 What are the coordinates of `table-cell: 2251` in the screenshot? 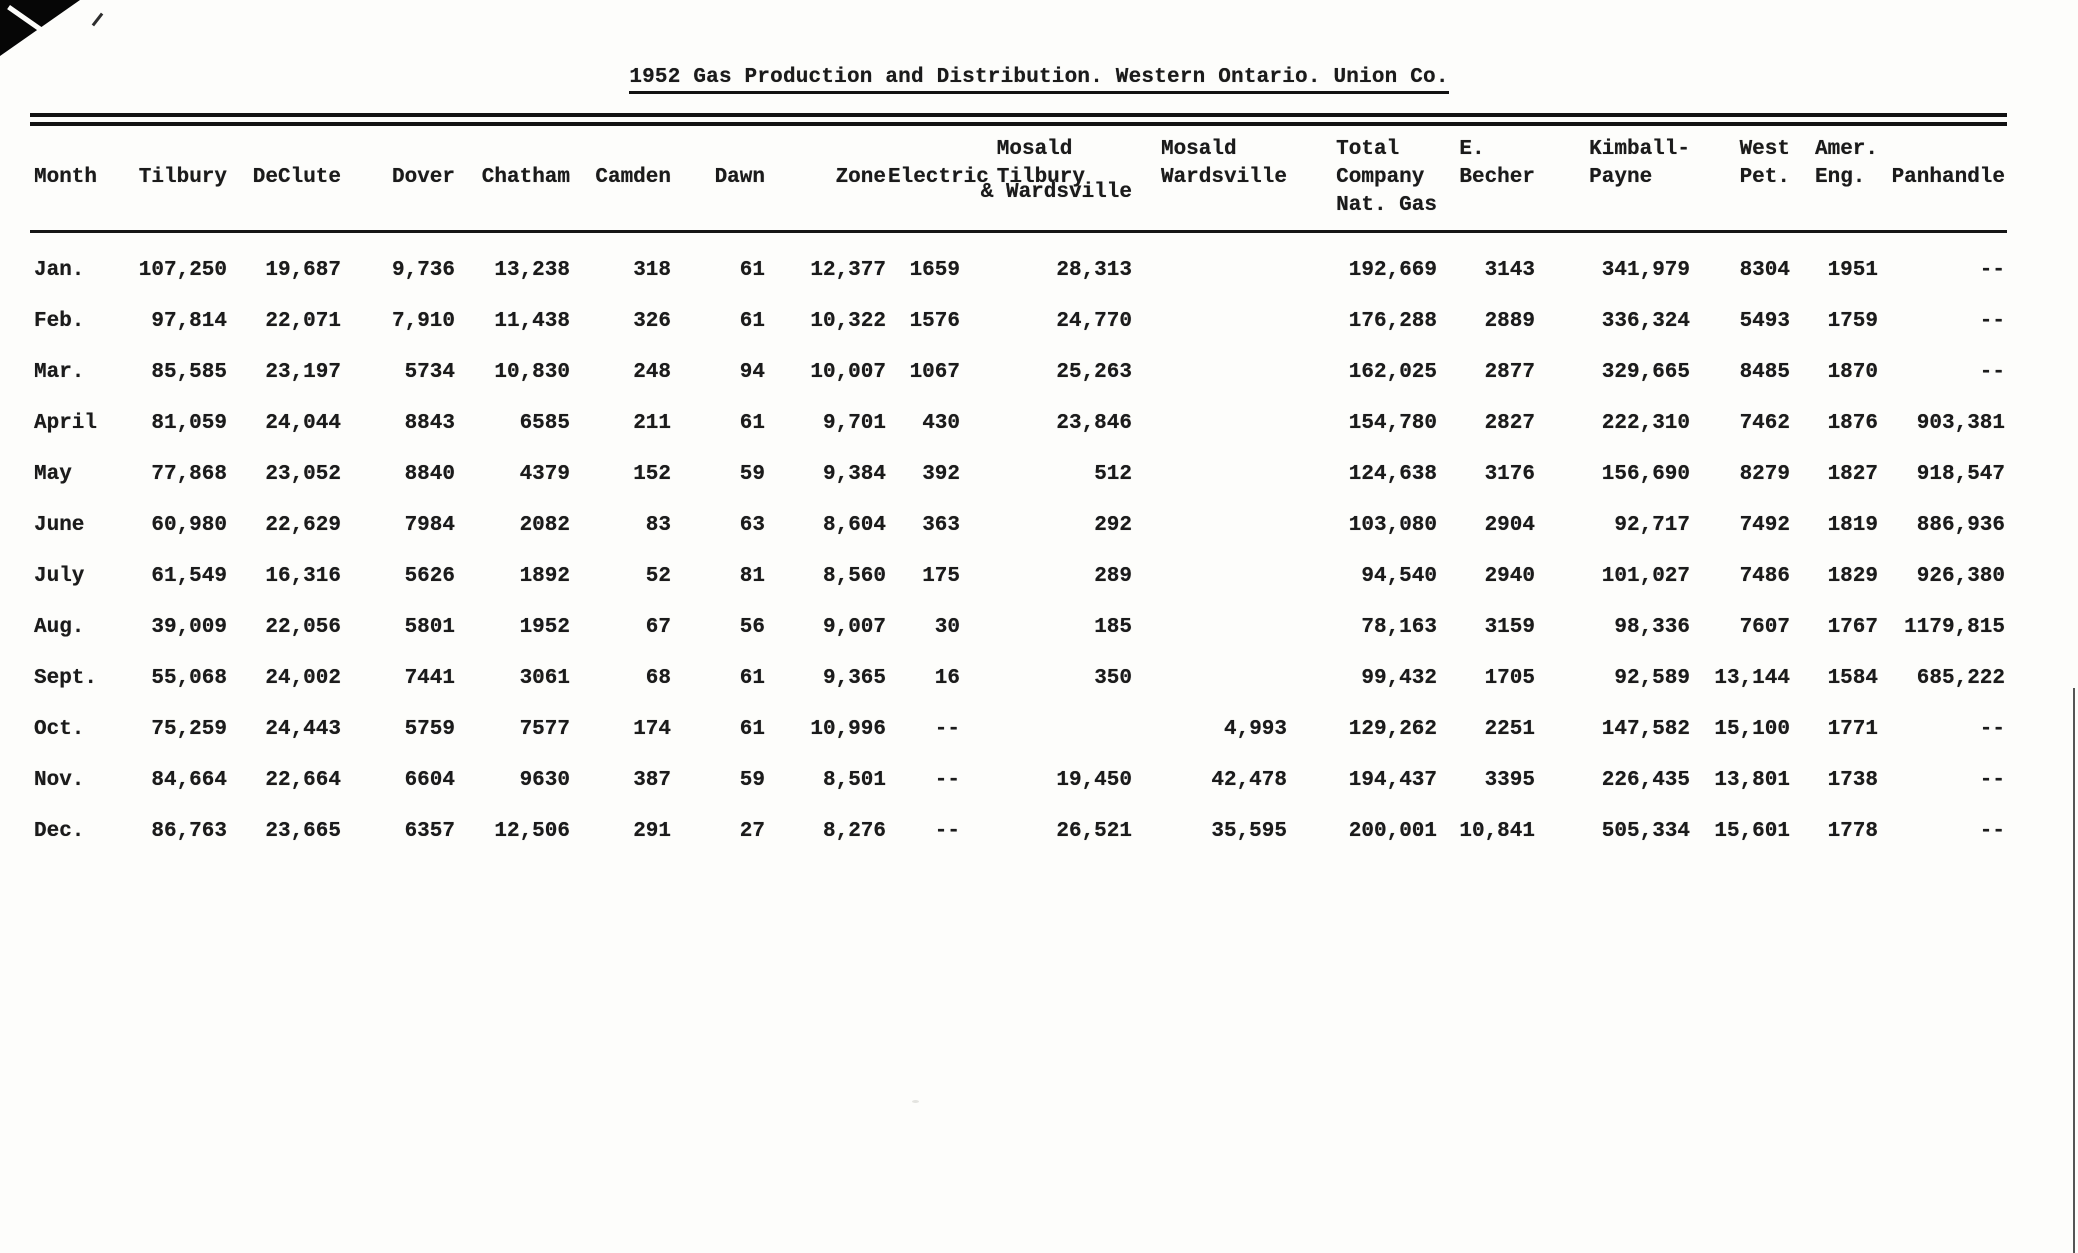 It's located at (1509, 729).